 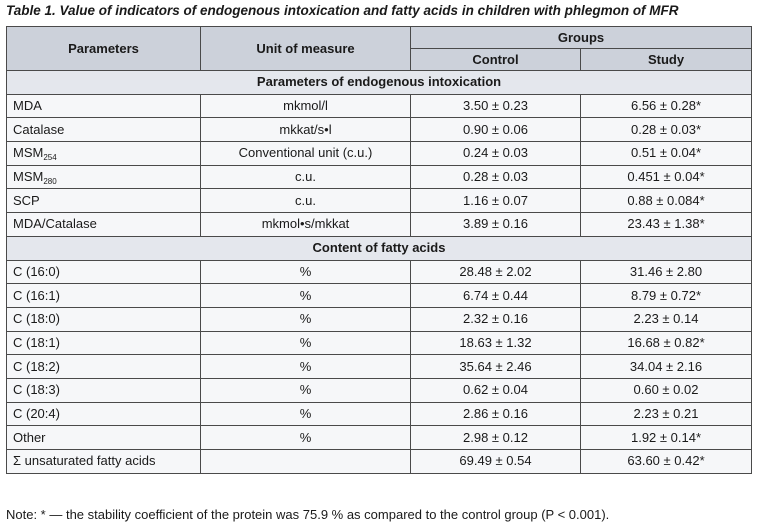 I want to click on table-row: C (18:2)% 35.64 ± 2.46 34.04 ± 2.16, so click(x=379, y=366).